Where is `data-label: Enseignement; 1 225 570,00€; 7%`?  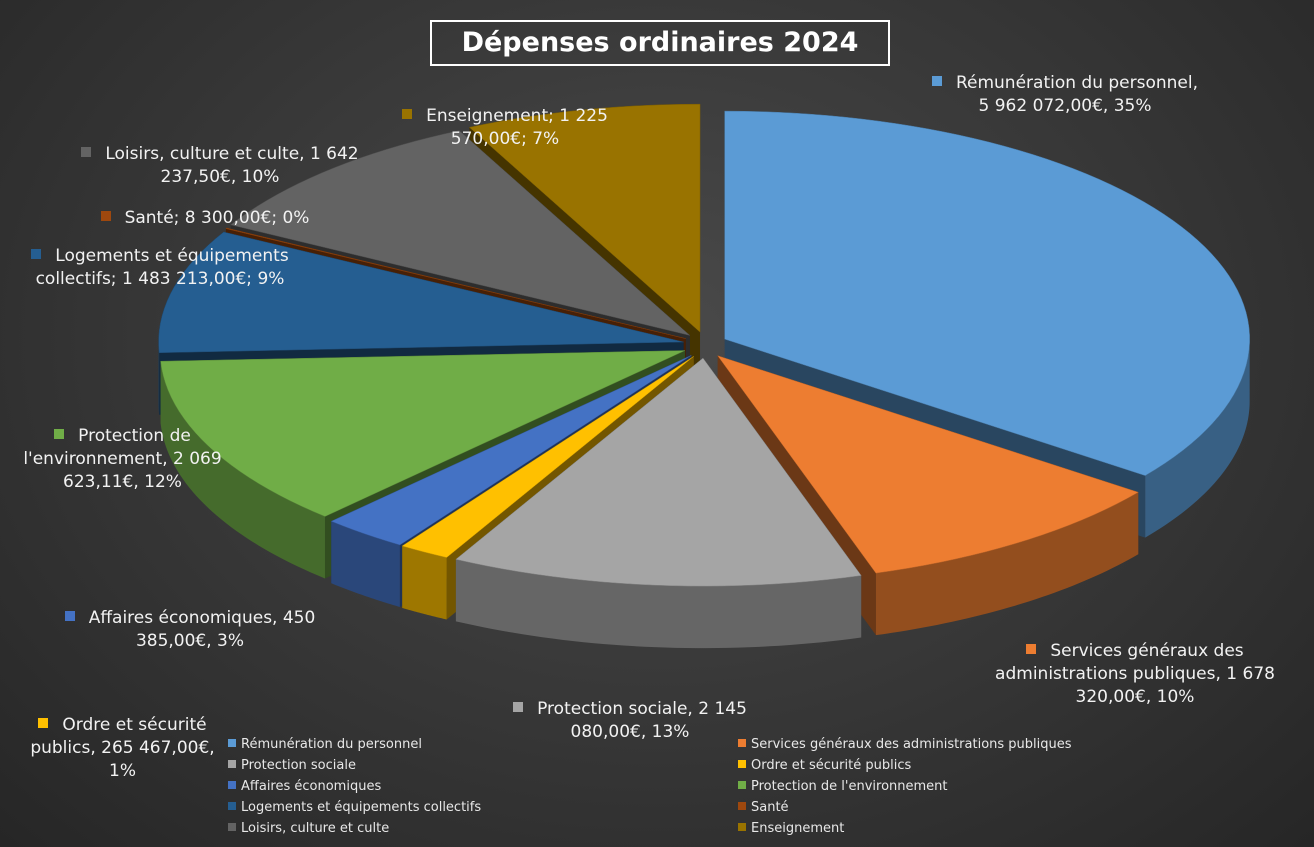
data-label: Enseignement; 1 225 570,00€; 7% is located at coordinates (505, 128).